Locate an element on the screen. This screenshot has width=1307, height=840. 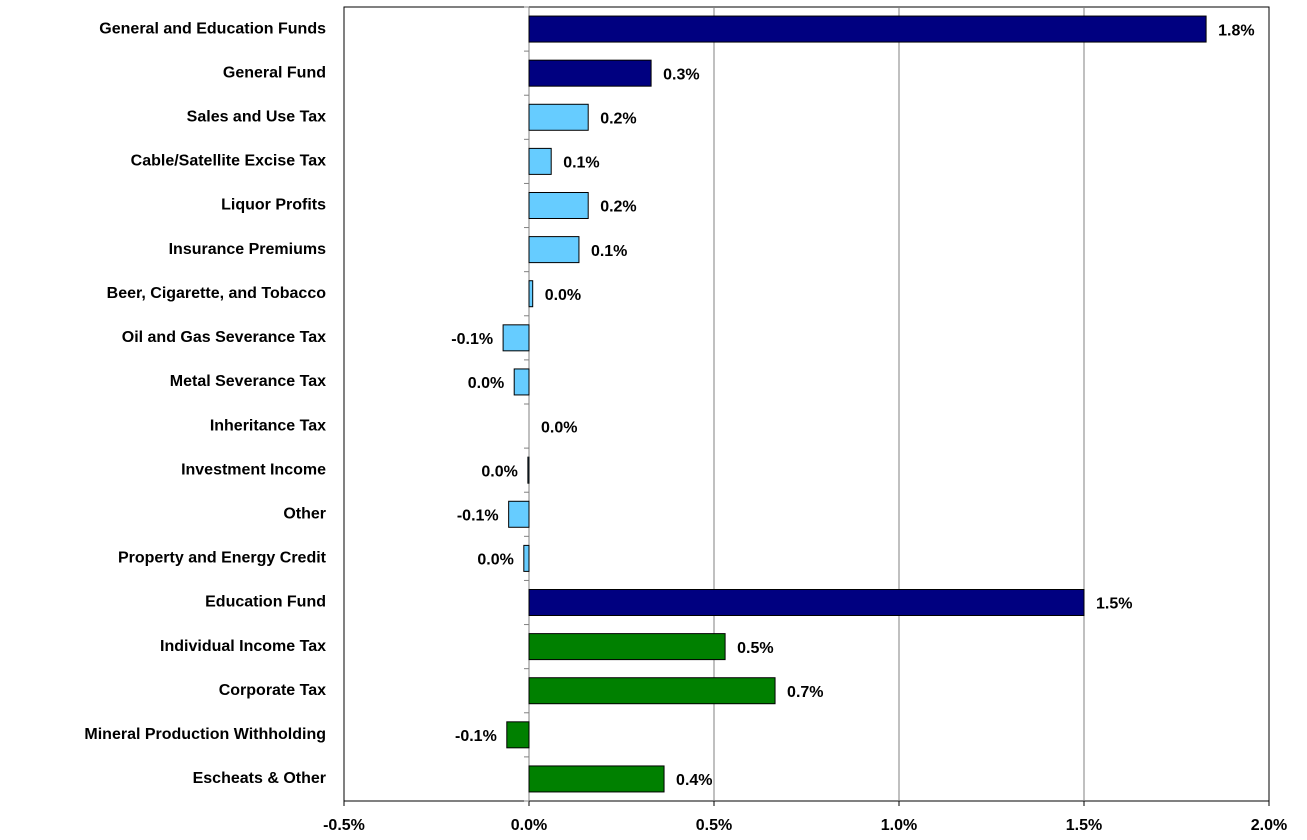
y-tick-label: Metal Severance Tax is located at coordinates (248, 381).